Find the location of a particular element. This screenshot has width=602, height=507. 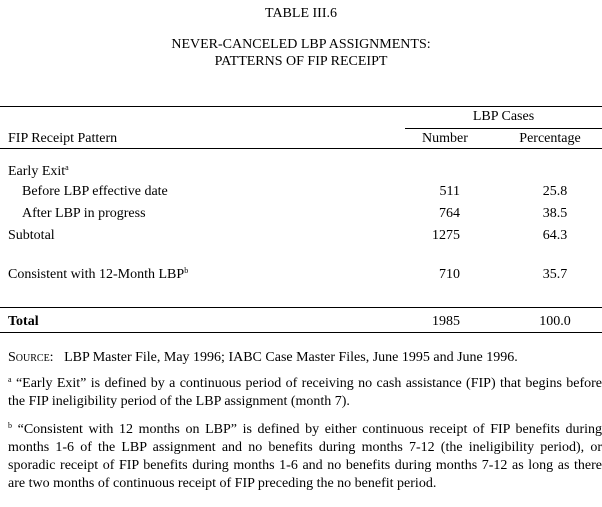

total-percentage: 100.0 is located at coordinates (555, 321).